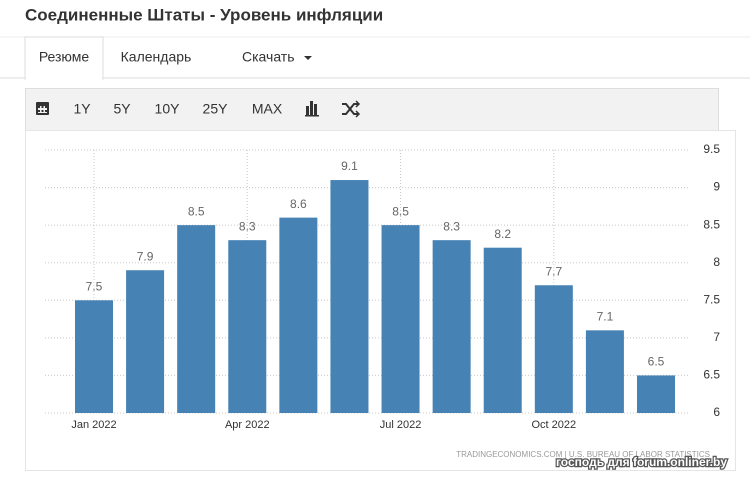 The width and height of the screenshot is (750, 486). Describe the element at coordinates (716, 262) in the screenshot. I see `y-tick-label: 8` at that location.